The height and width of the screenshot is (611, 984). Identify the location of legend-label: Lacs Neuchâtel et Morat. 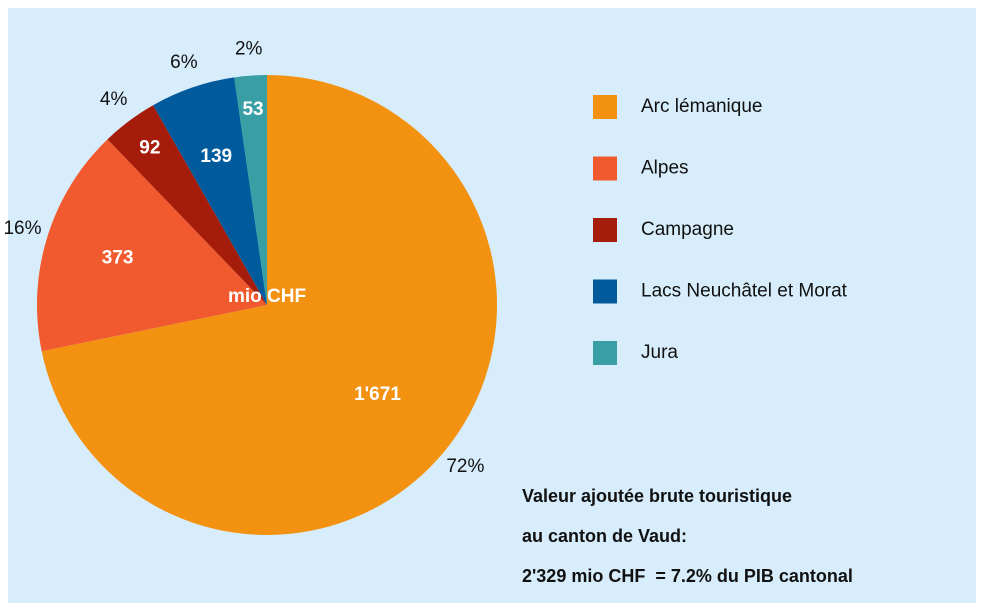
(744, 291).